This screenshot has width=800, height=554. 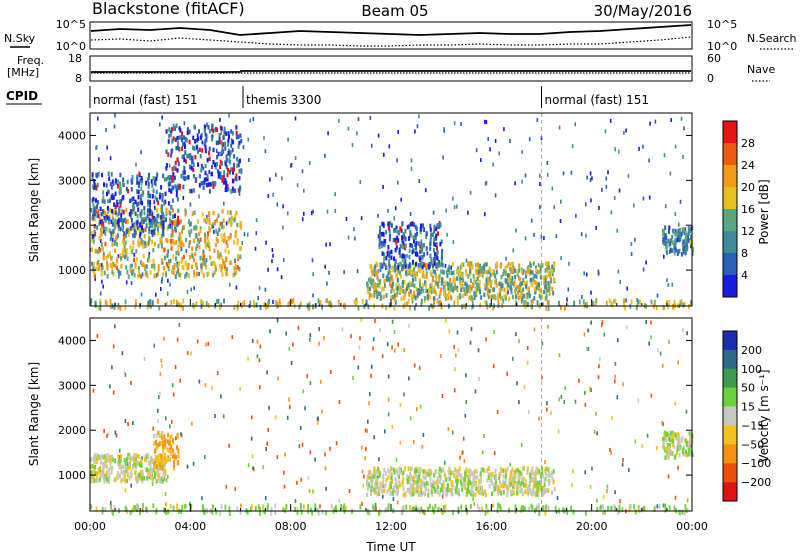 I want to click on y-tick-label: 3000, so click(x=72, y=385).